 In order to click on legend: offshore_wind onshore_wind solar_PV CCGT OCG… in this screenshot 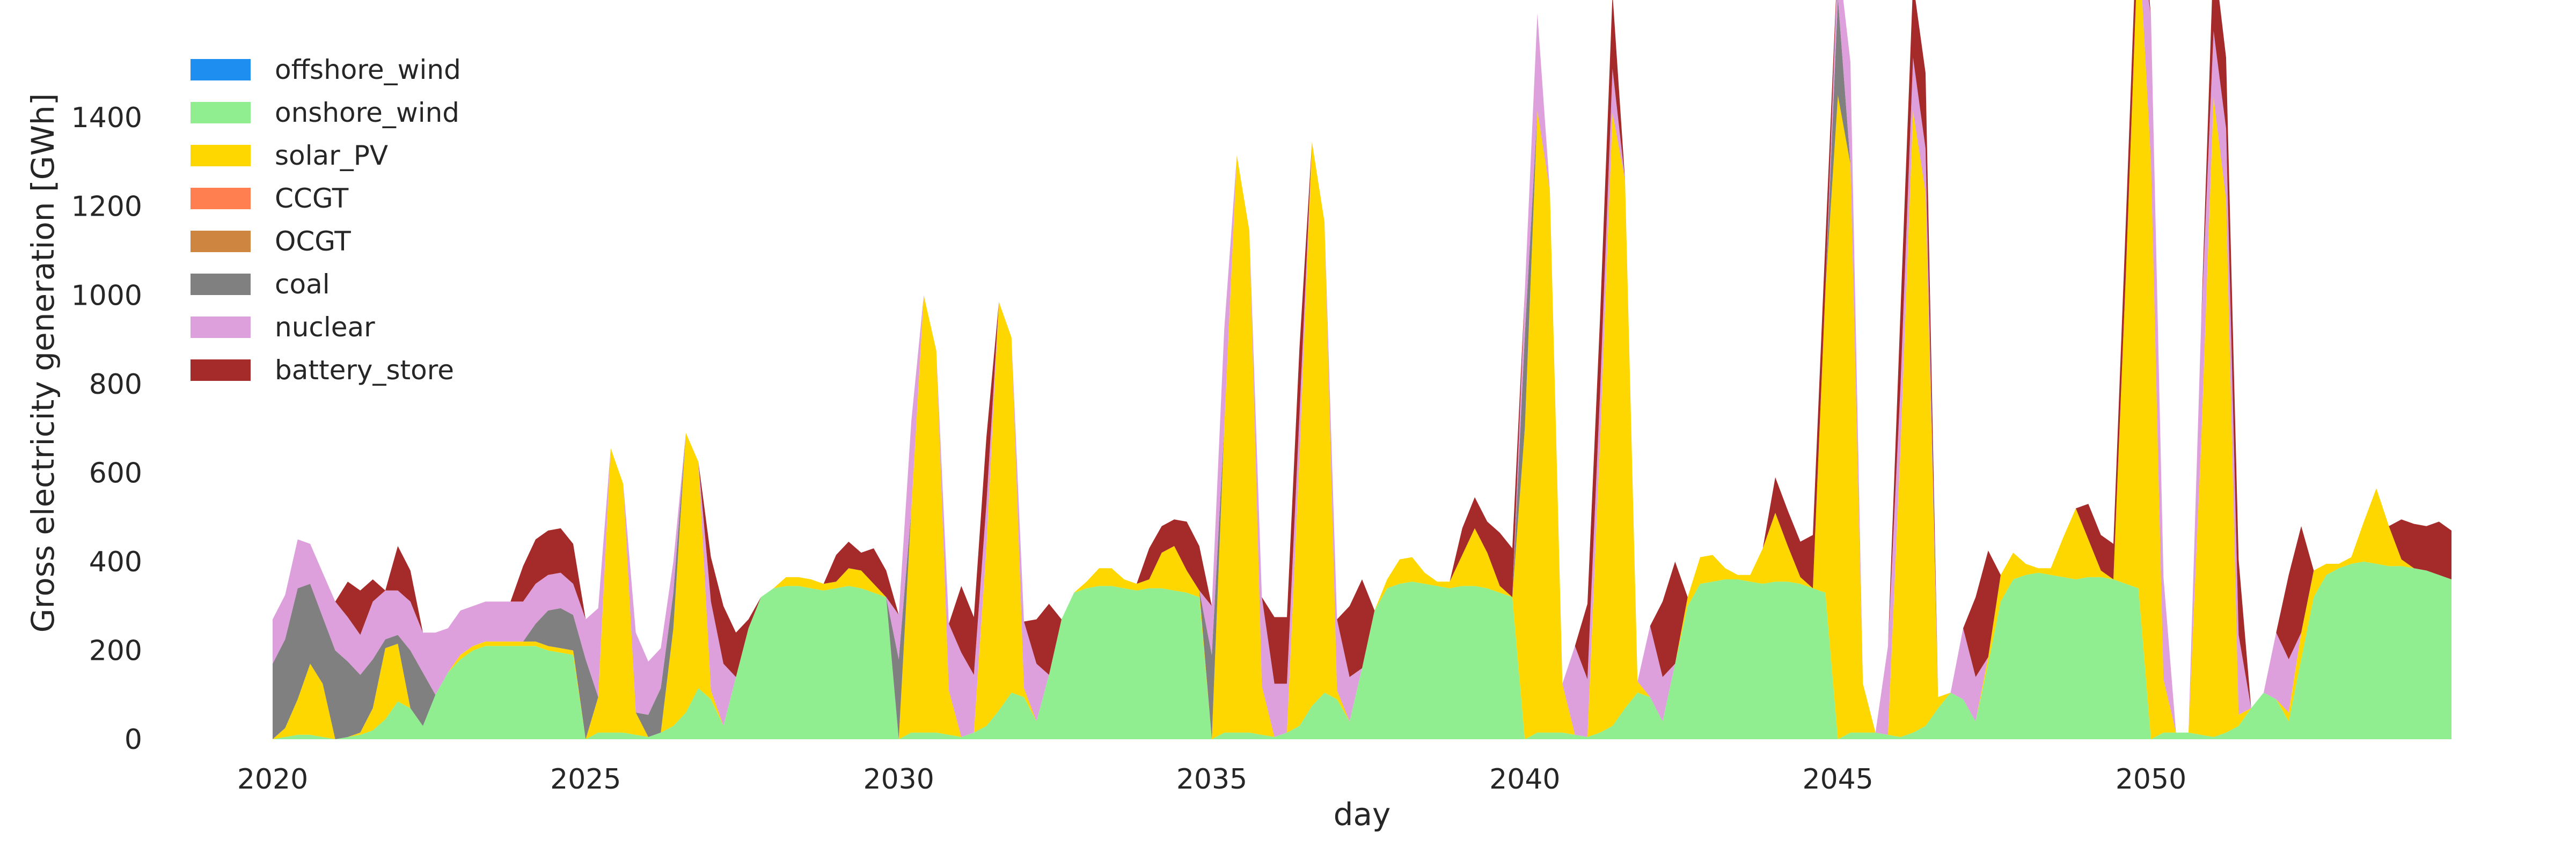, I will do `click(326, 220)`.